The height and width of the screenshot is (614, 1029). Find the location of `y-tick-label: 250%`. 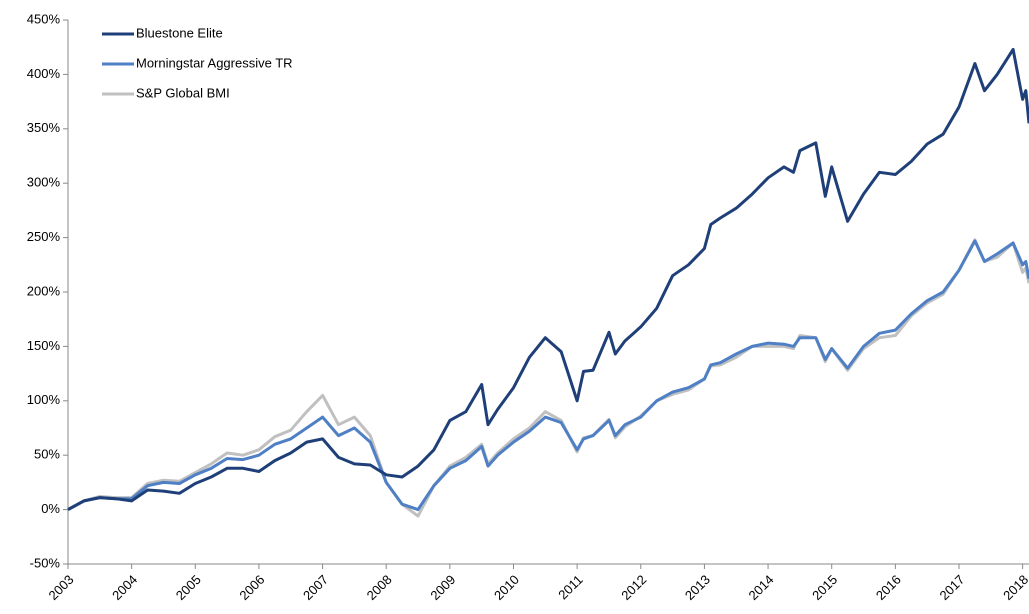

y-tick-label: 250% is located at coordinates (44, 236).